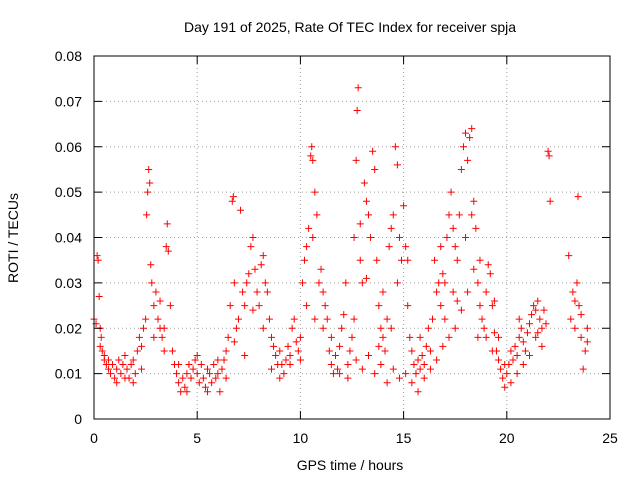 The image size is (640, 480). Describe the element at coordinates (94, 438) in the screenshot. I see `x-tick-label: 0` at that location.